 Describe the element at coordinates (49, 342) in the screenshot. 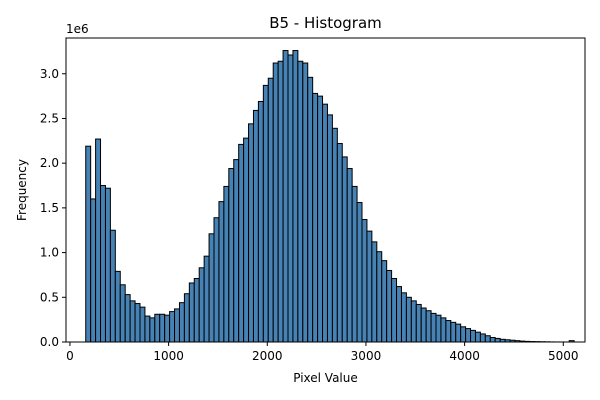

I see `y-tick-label: 0.0` at that location.